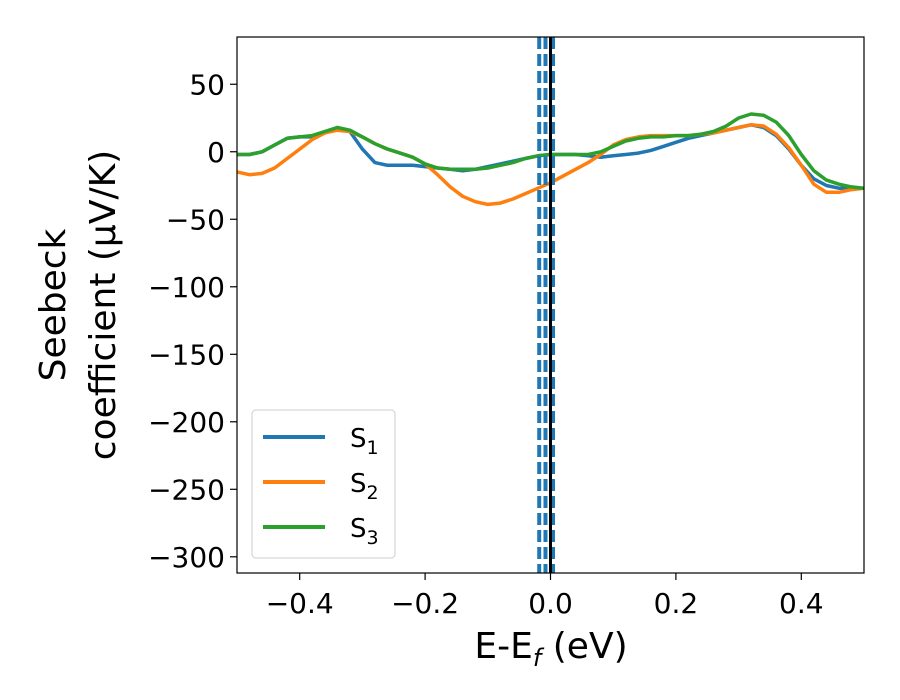 Image resolution: width=900 pixels, height=700 pixels. Describe the element at coordinates (207, 84) in the screenshot. I see `y-tick-label: 50` at that location.